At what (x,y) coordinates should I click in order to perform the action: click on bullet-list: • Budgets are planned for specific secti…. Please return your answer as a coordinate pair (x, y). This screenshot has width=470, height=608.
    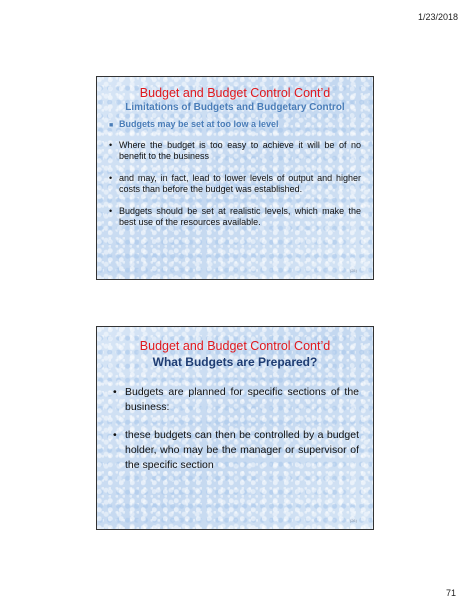
    Looking at the image, I should click on (236, 429).